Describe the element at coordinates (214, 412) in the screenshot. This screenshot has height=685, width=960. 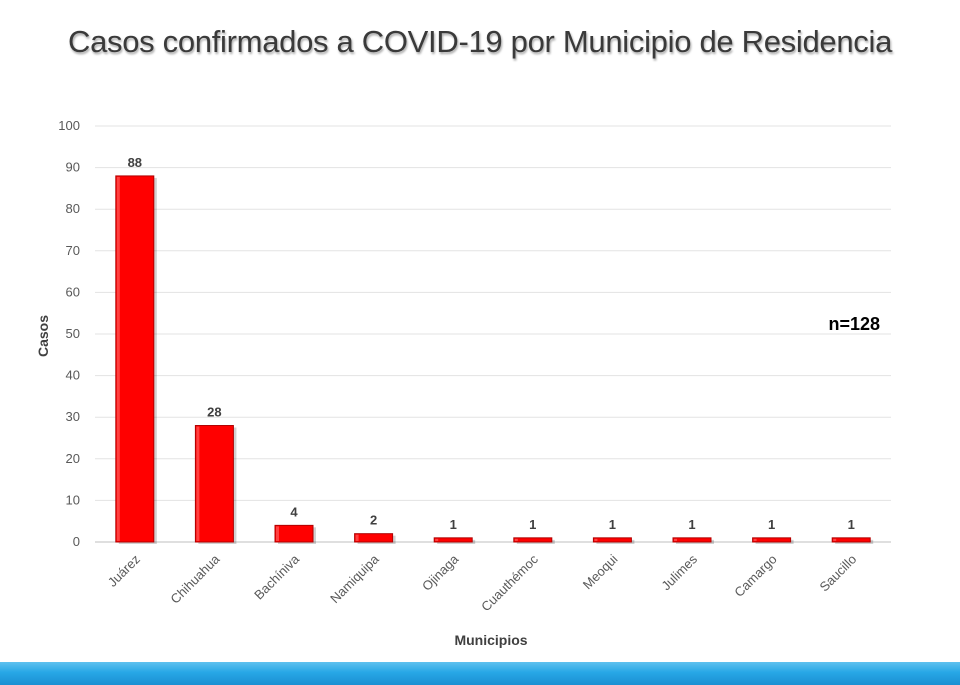
I see `data-label: 28` at that location.